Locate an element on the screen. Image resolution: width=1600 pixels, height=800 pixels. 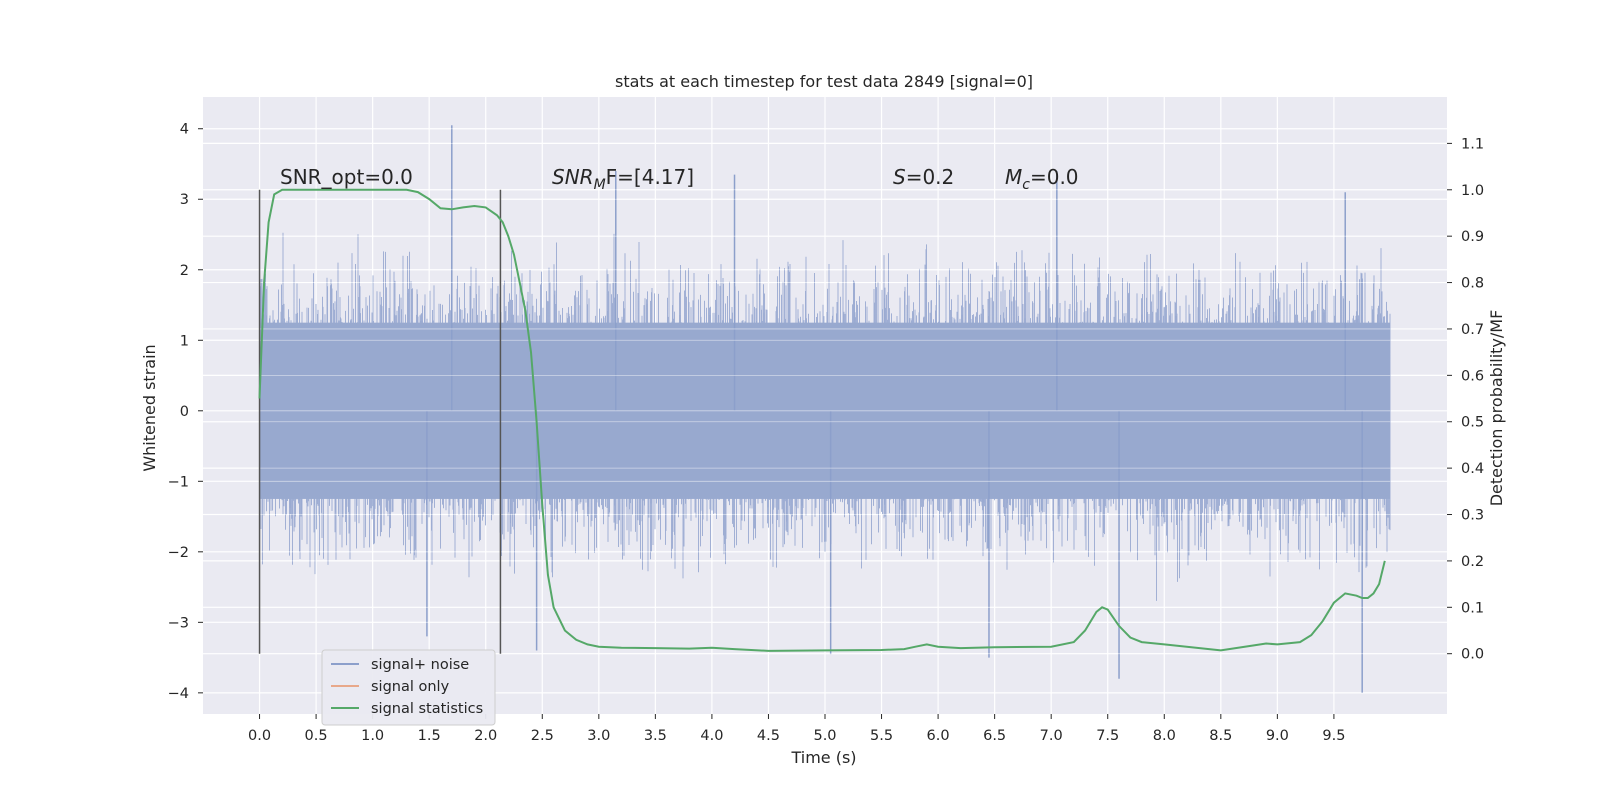
y-left-tick-label: 2 is located at coordinates (184, 271).